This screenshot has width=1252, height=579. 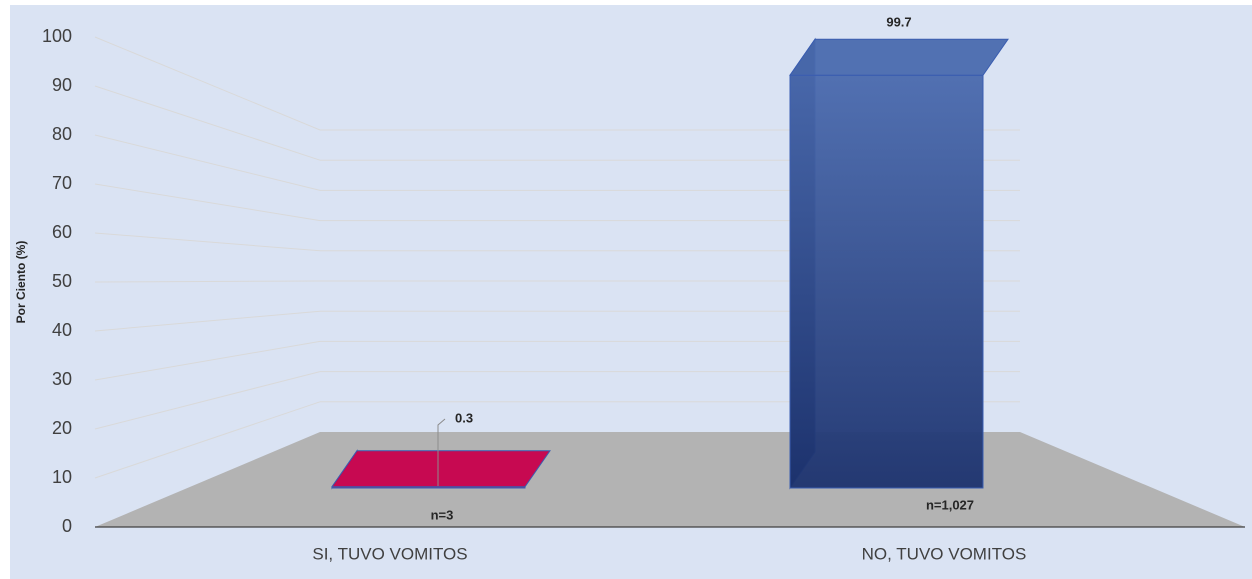 What do you see at coordinates (950, 504) in the screenshot?
I see `sample-label: n=1,027` at bounding box center [950, 504].